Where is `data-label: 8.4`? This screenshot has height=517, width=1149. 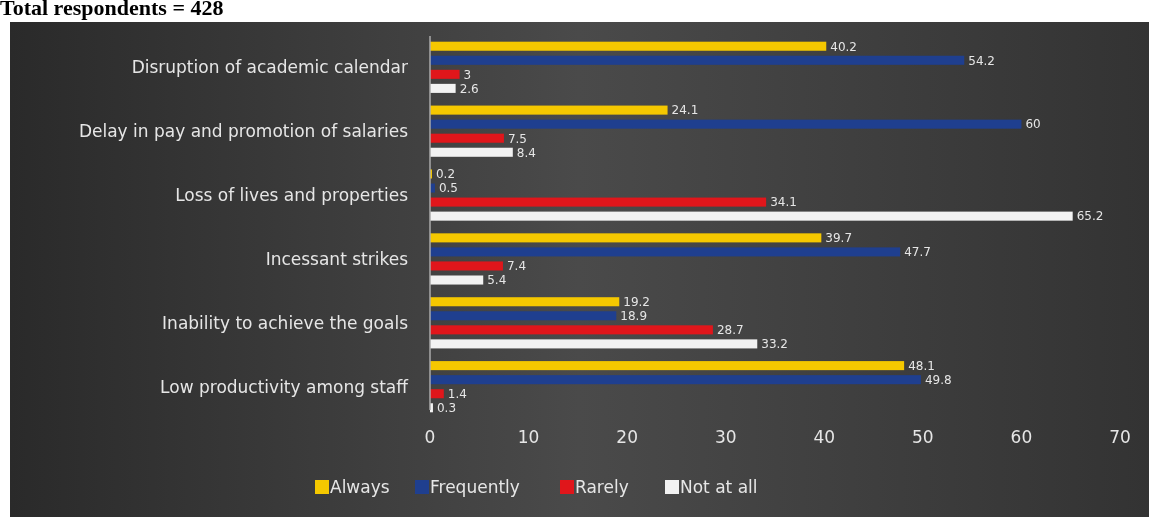 data-label: 8.4 is located at coordinates (526, 152).